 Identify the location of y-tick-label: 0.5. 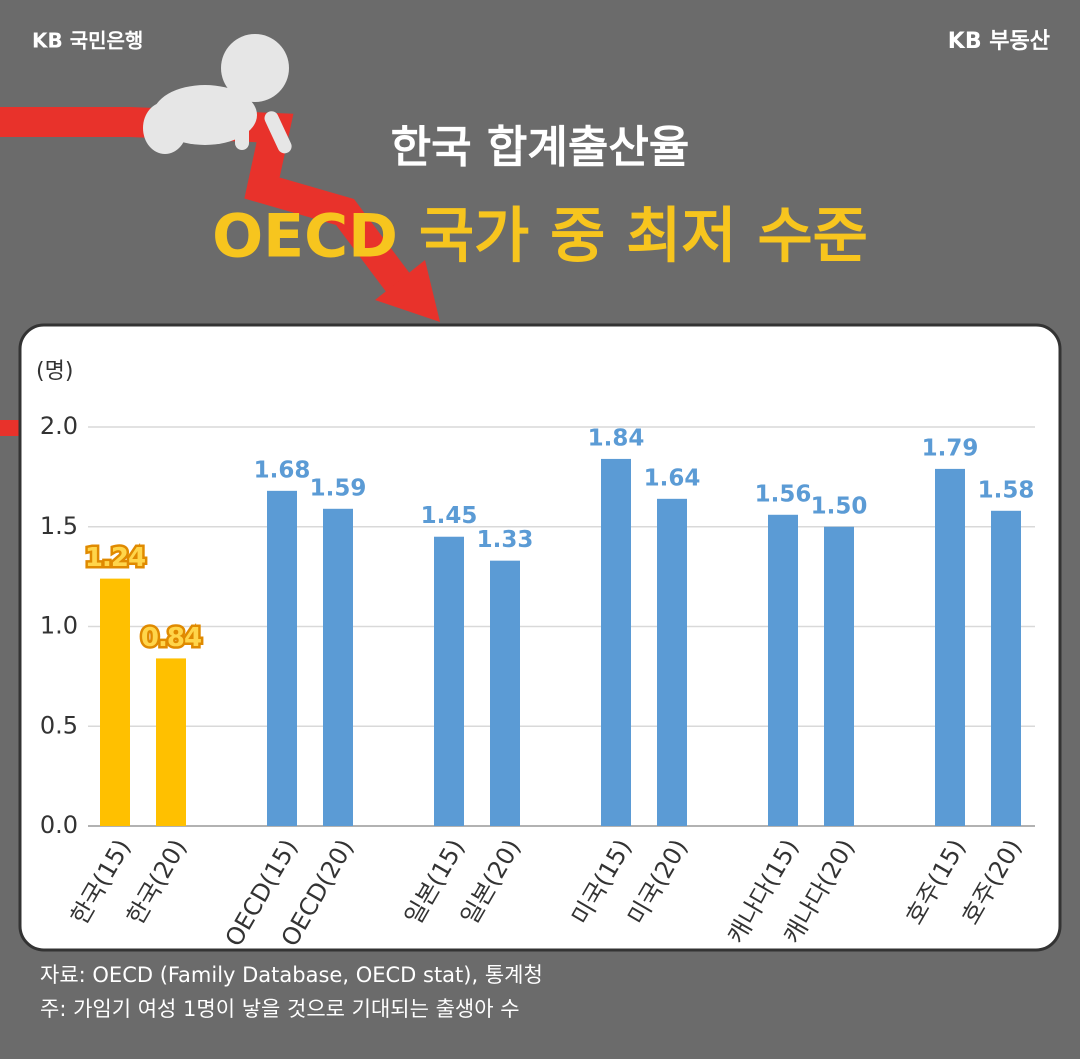
(59, 725).